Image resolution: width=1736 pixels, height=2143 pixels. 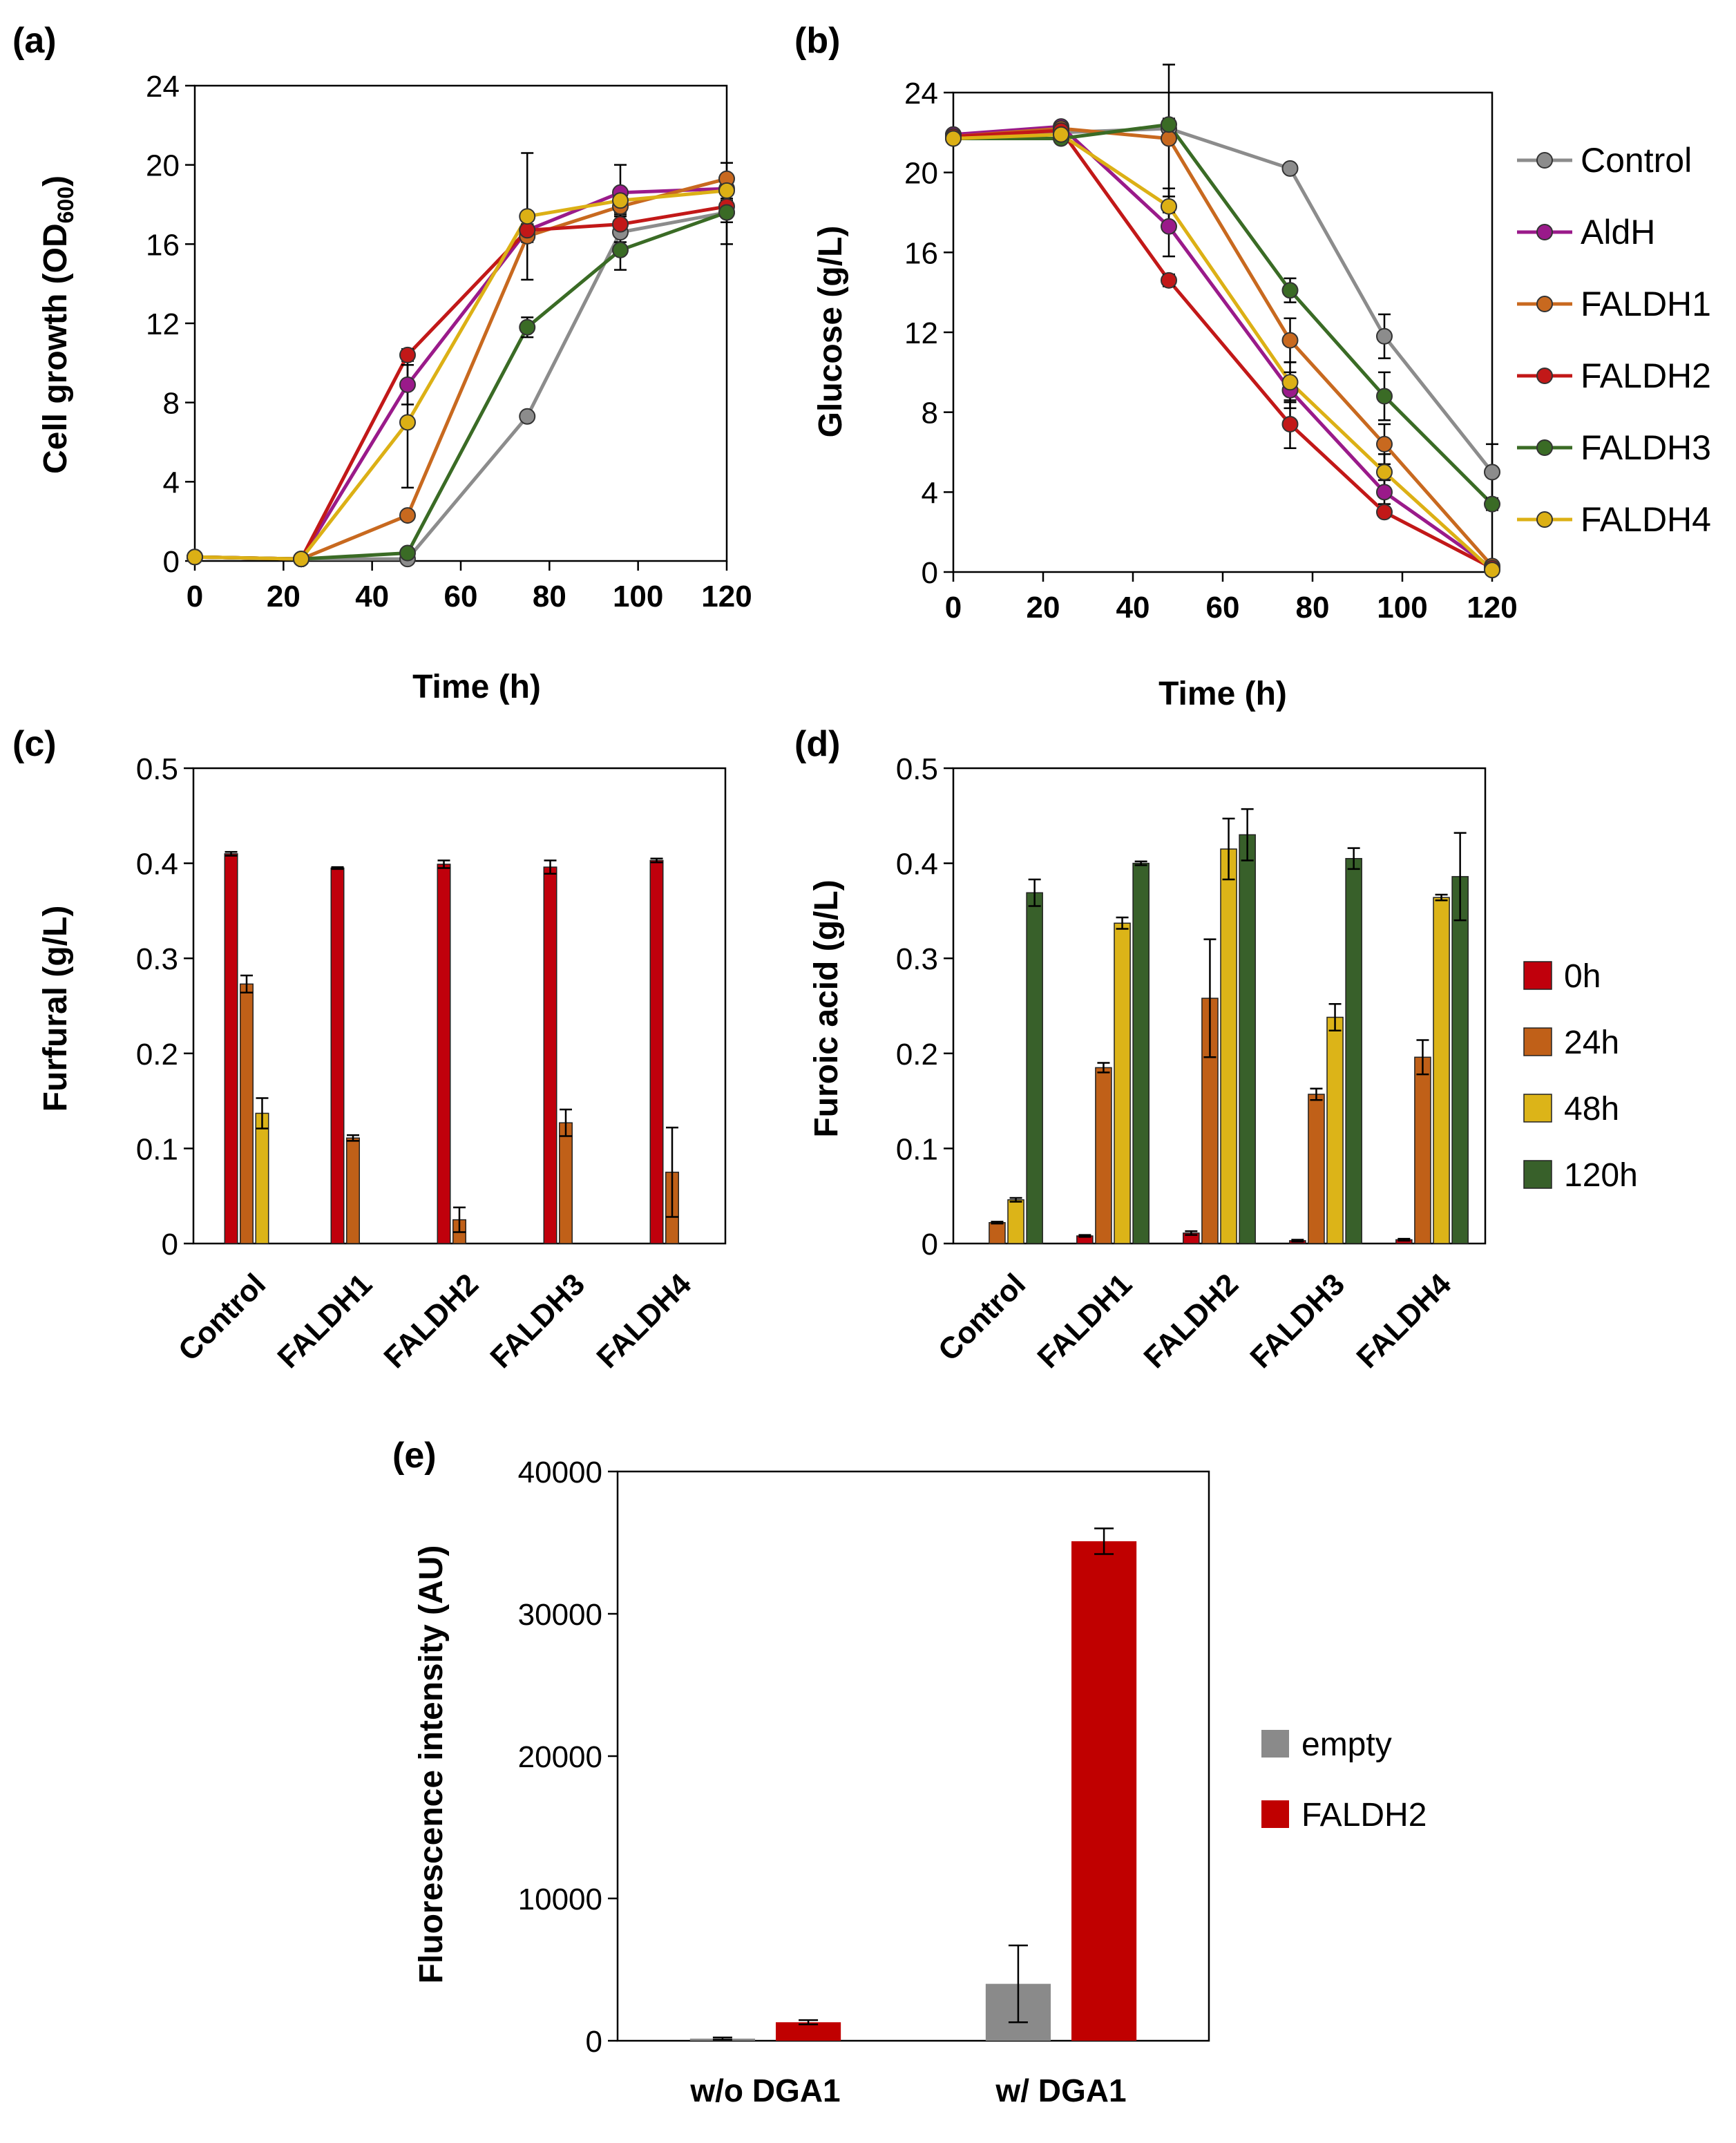 What do you see at coordinates (414, 1456) in the screenshot?
I see `panel-label-e: (e)` at bounding box center [414, 1456].